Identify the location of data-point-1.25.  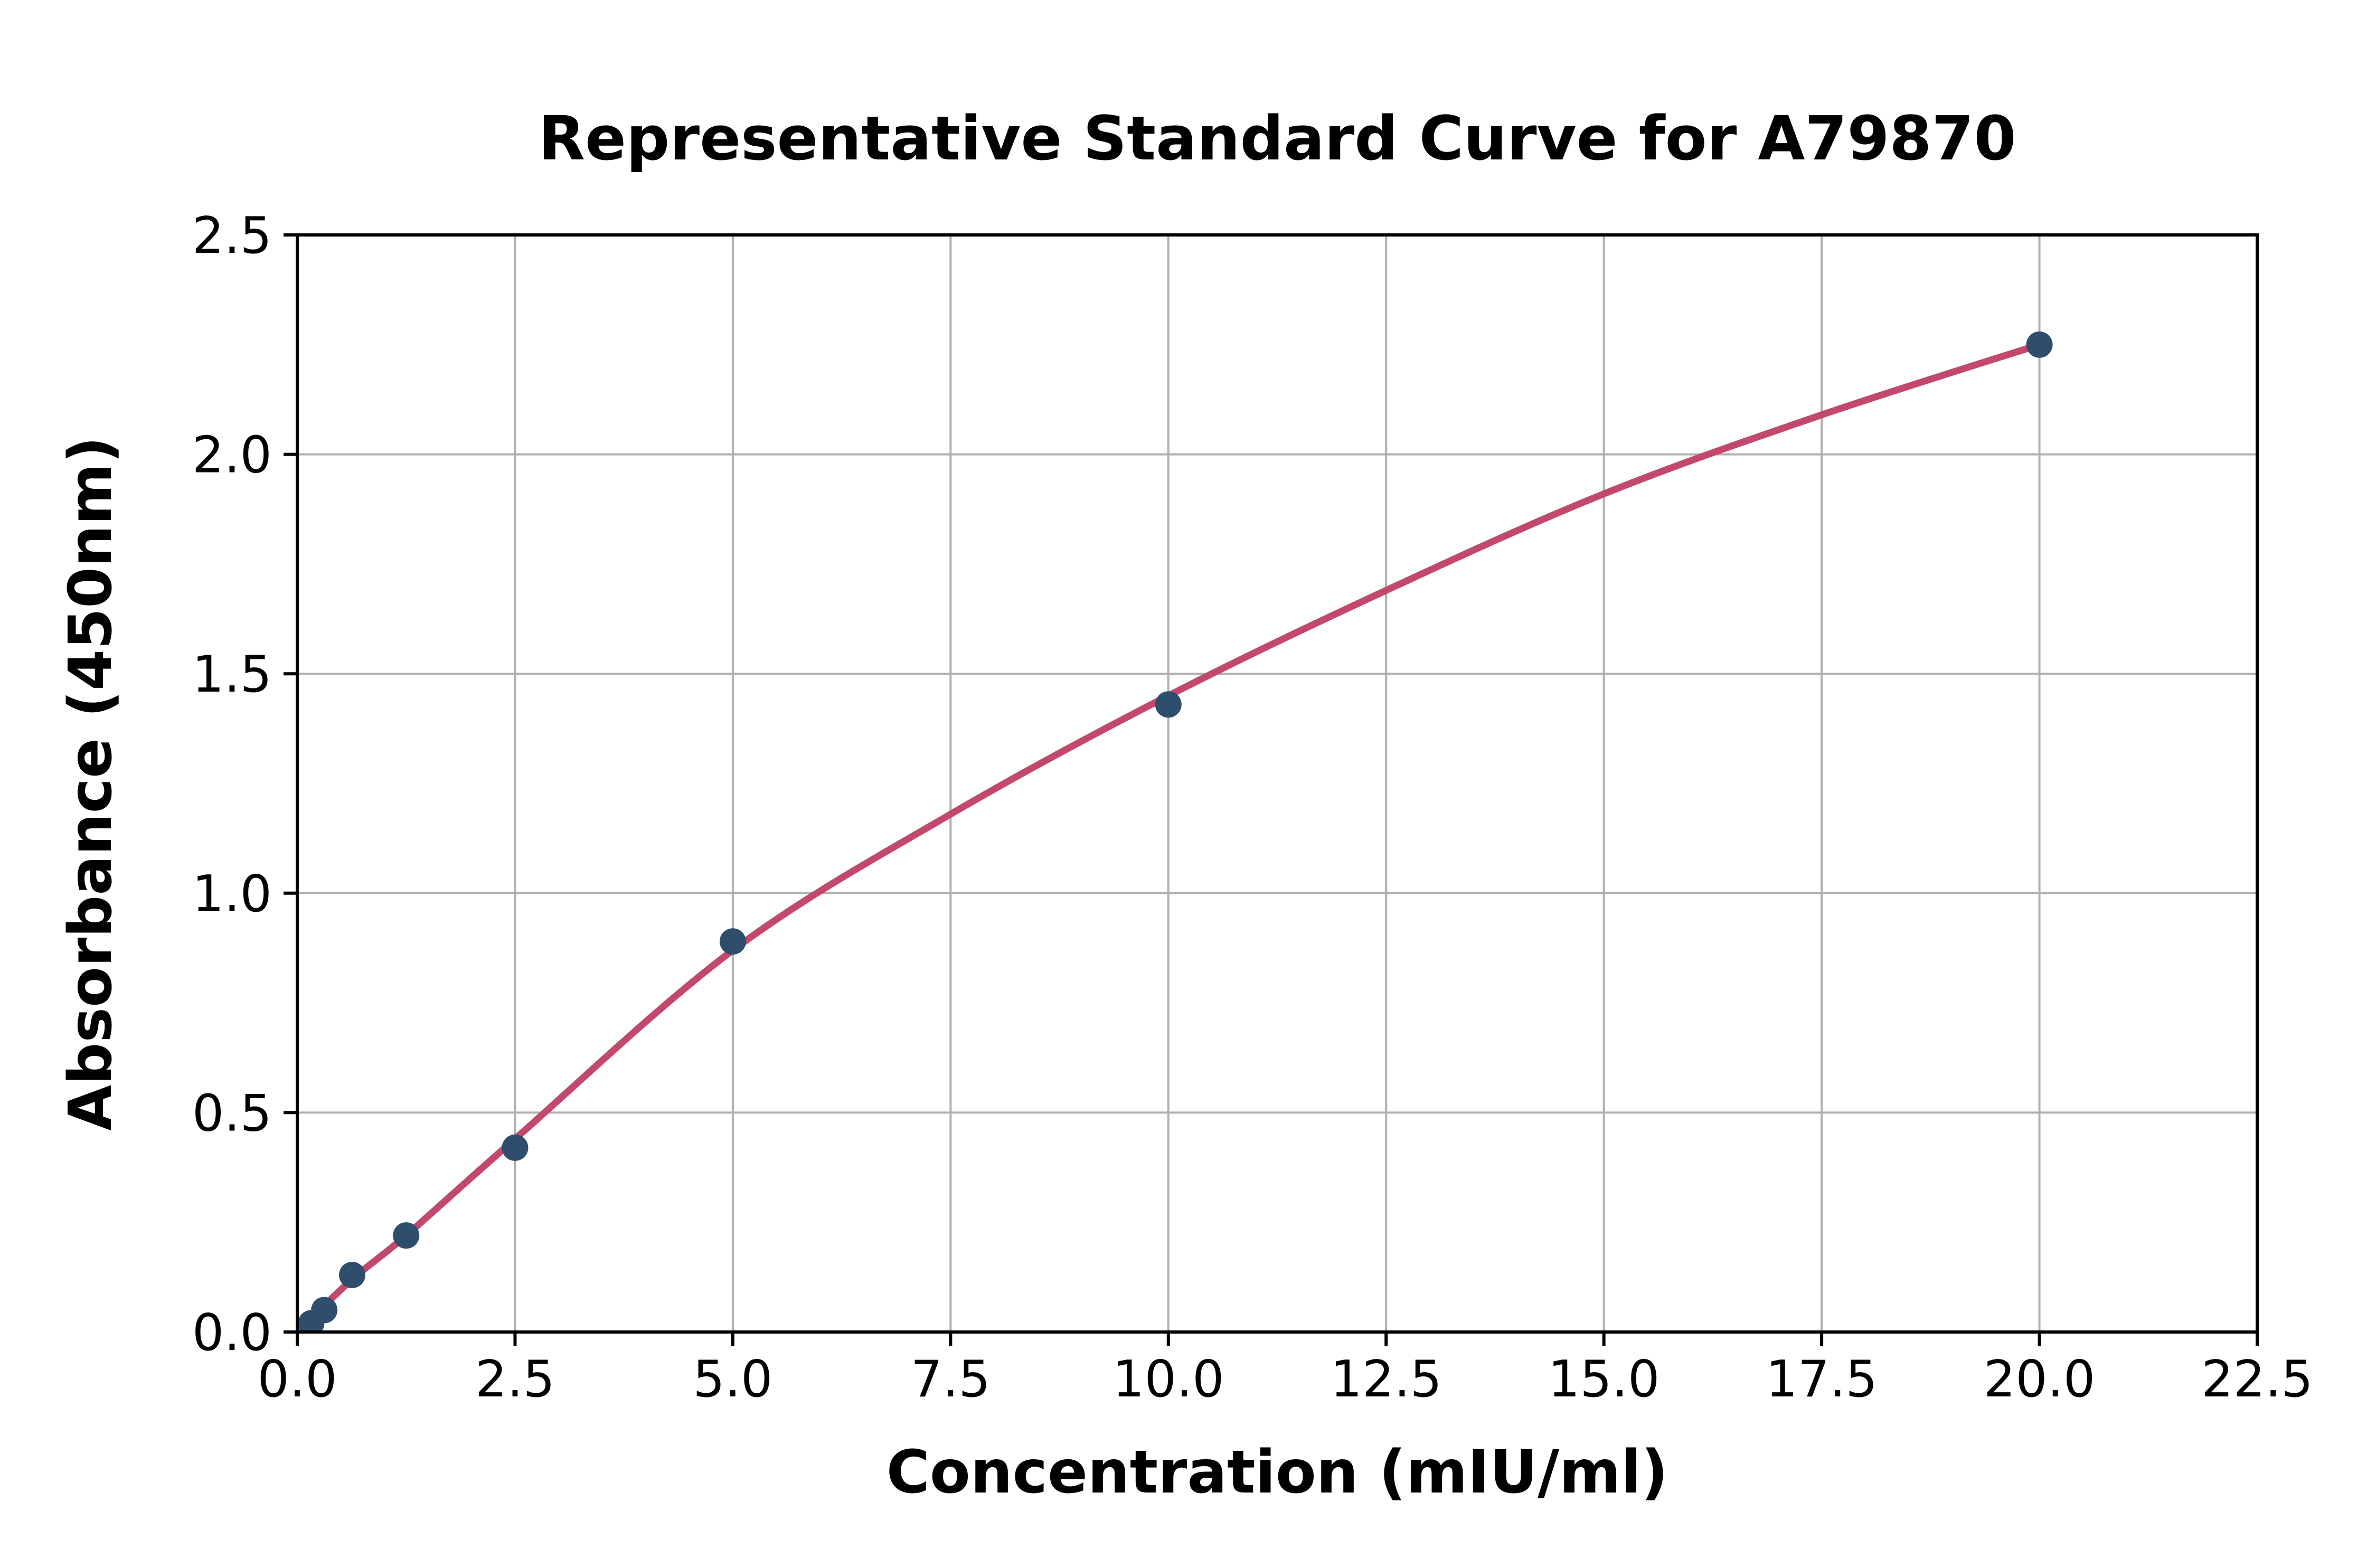
(406, 1236).